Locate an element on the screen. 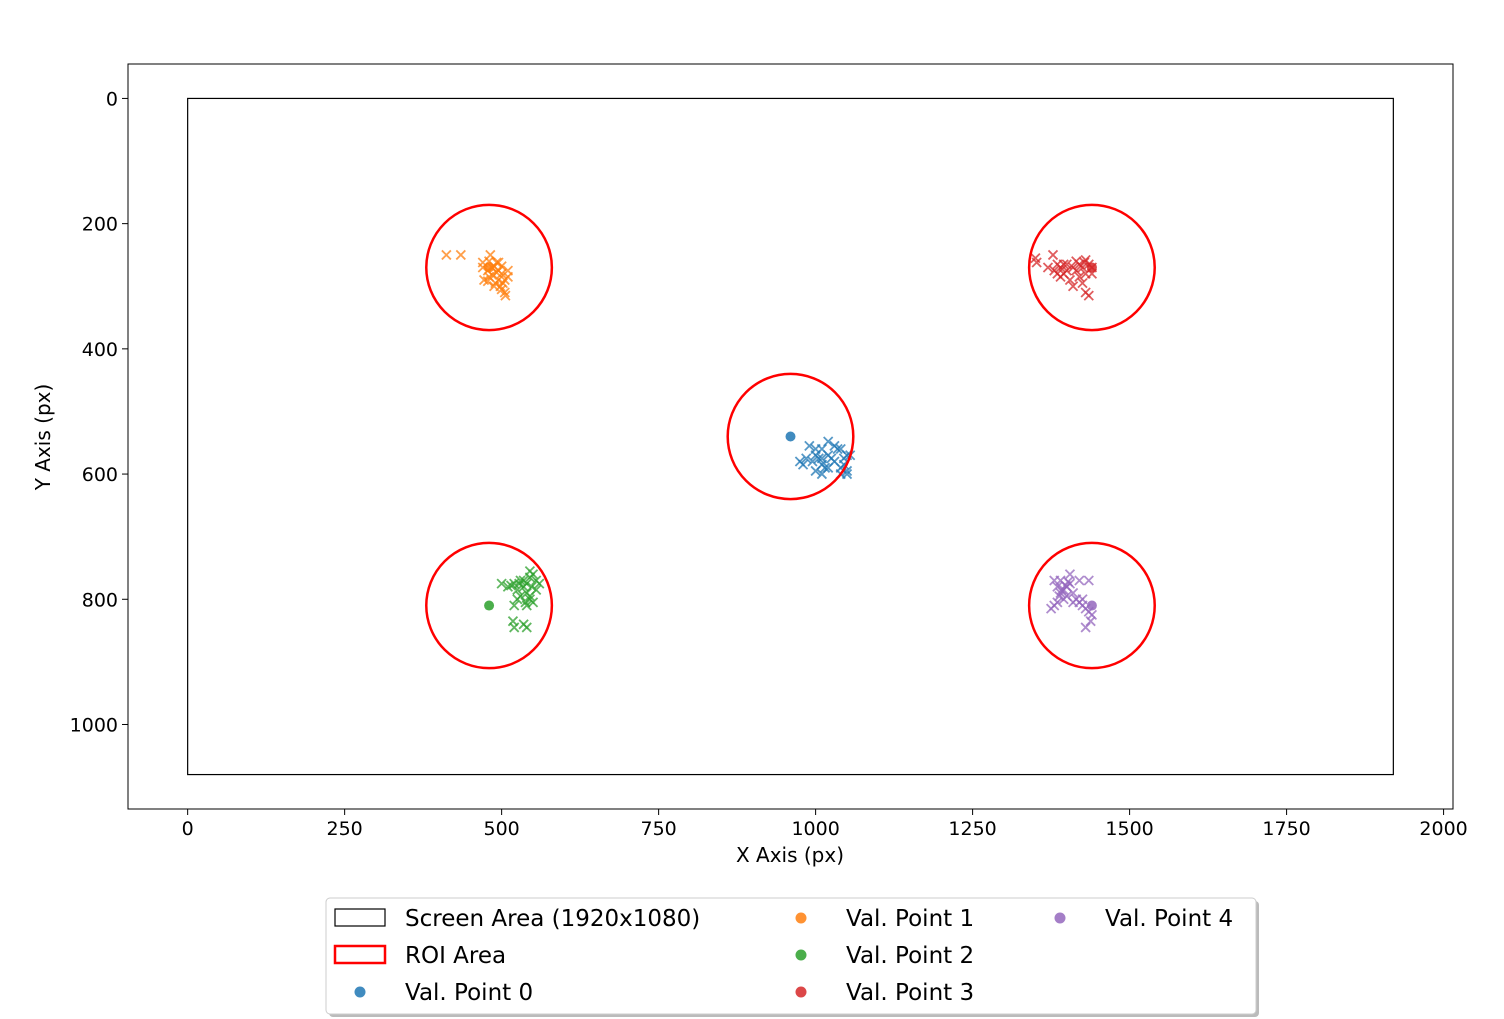 This screenshot has height=1019, width=1504. legend-label: ROI Area is located at coordinates (455, 956).